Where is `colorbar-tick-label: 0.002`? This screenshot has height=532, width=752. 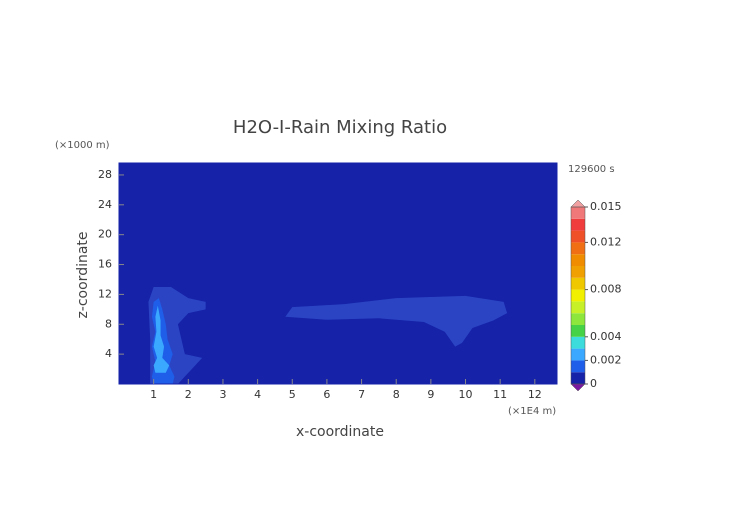 colorbar-tick-label: 0.002 is located at coordinates (606, 359).